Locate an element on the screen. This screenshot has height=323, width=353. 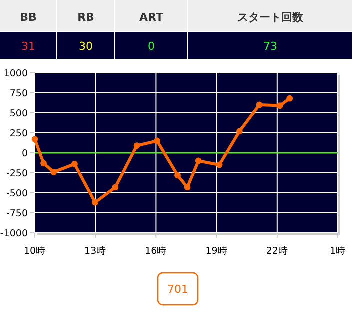
data-label: 73 is located at coordinates (271, 46).